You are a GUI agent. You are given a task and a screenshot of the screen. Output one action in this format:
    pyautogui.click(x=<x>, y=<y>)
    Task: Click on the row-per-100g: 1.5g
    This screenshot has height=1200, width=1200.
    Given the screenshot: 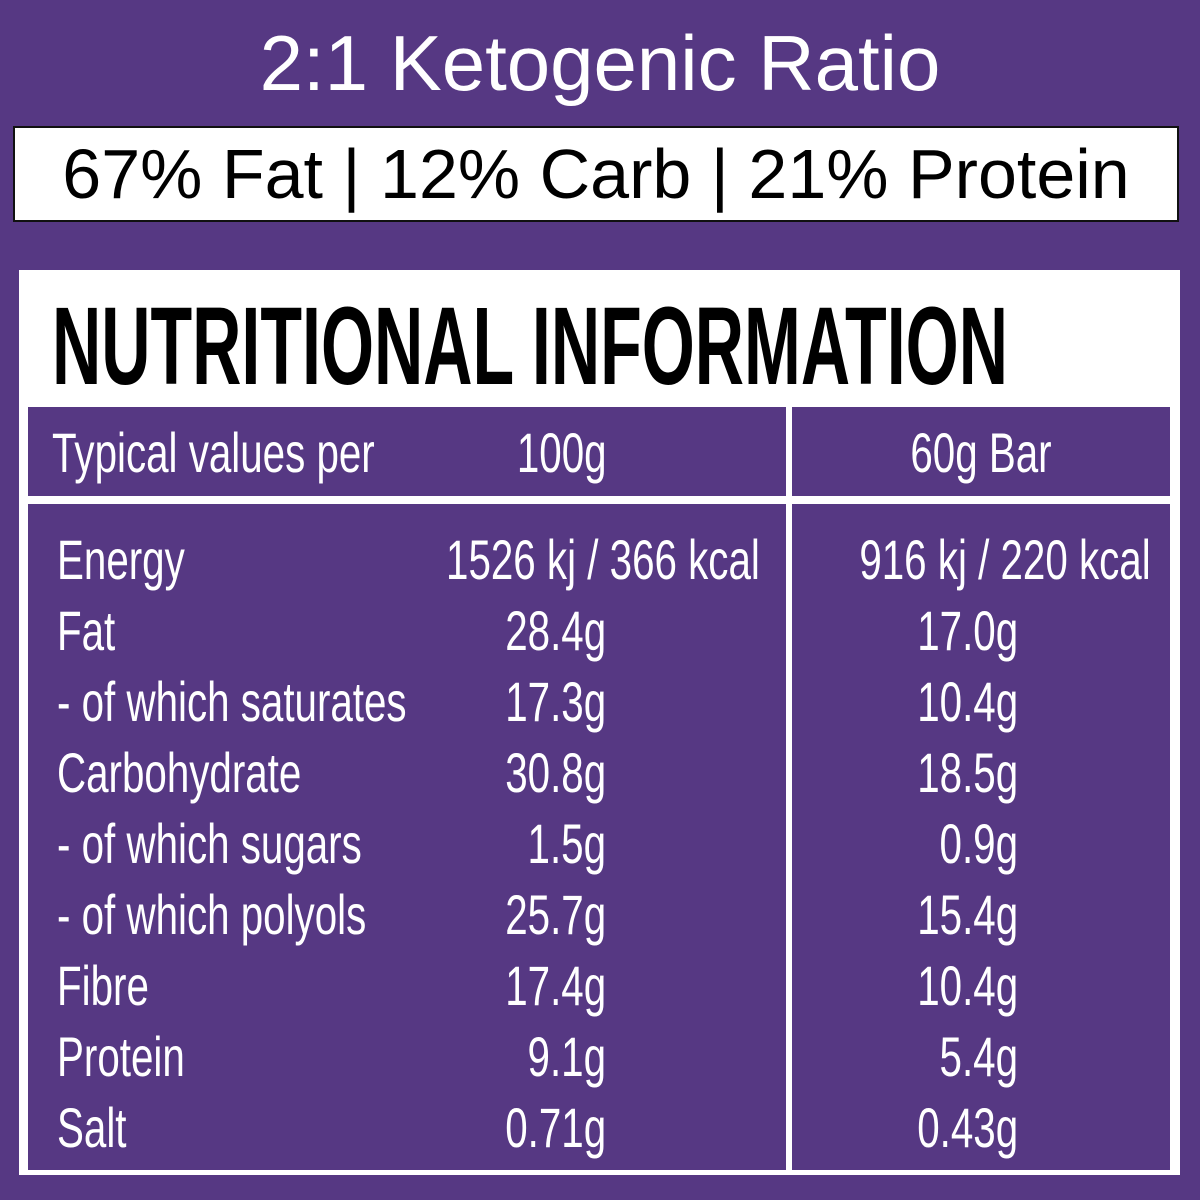 What is the action you would take?
    pyautogui.click(x=566, y=843)
    